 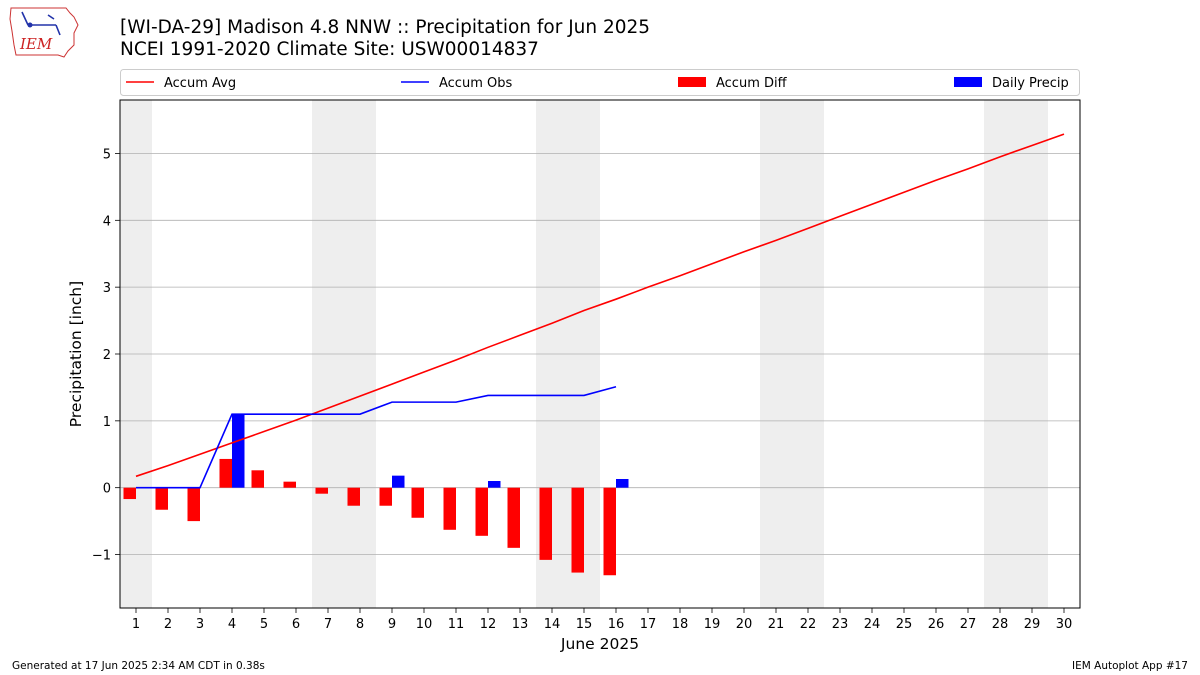 What do you see at coordinates (968, 624) in the screenshot?
I see `x-tick-label: 27` at bounding box center [968, 624].